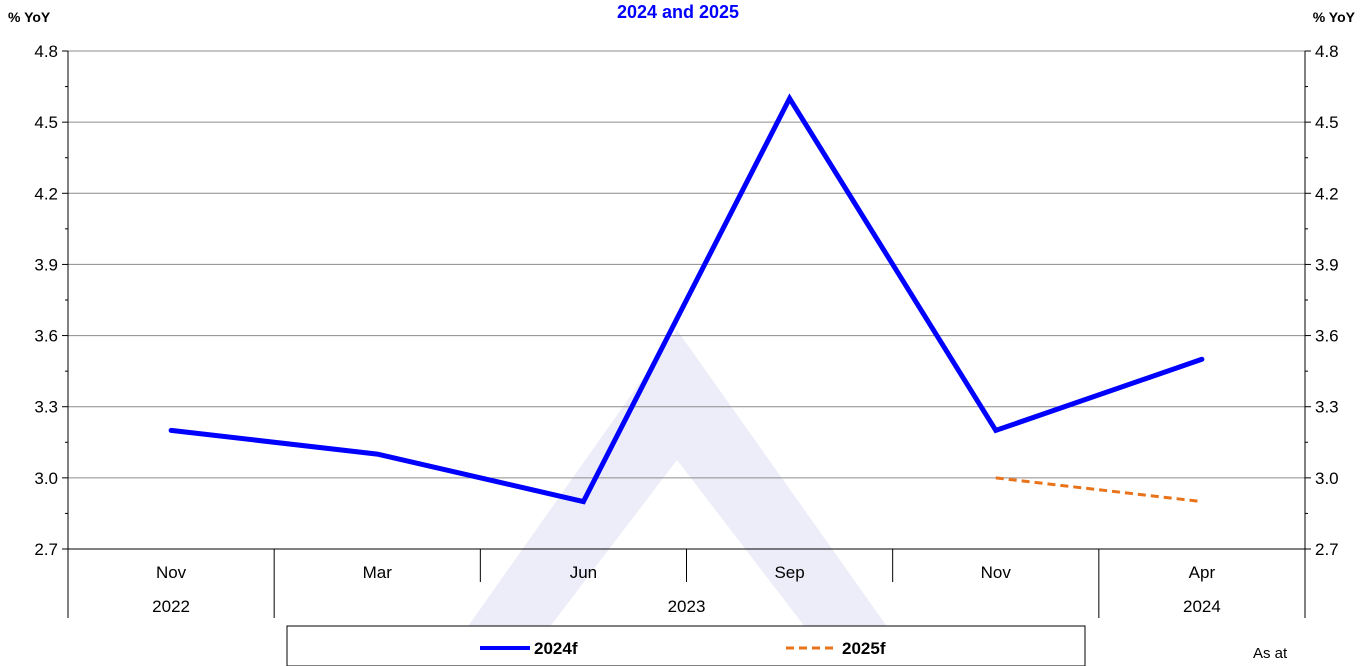 The width and height of the screenshot is (1371, 666). Describe the element at coordinates (686, 589) in the screenshot. I see `x-category-labels: Nov Mar Jun Sep Nov Apr 2022 2023 2024` at that location.